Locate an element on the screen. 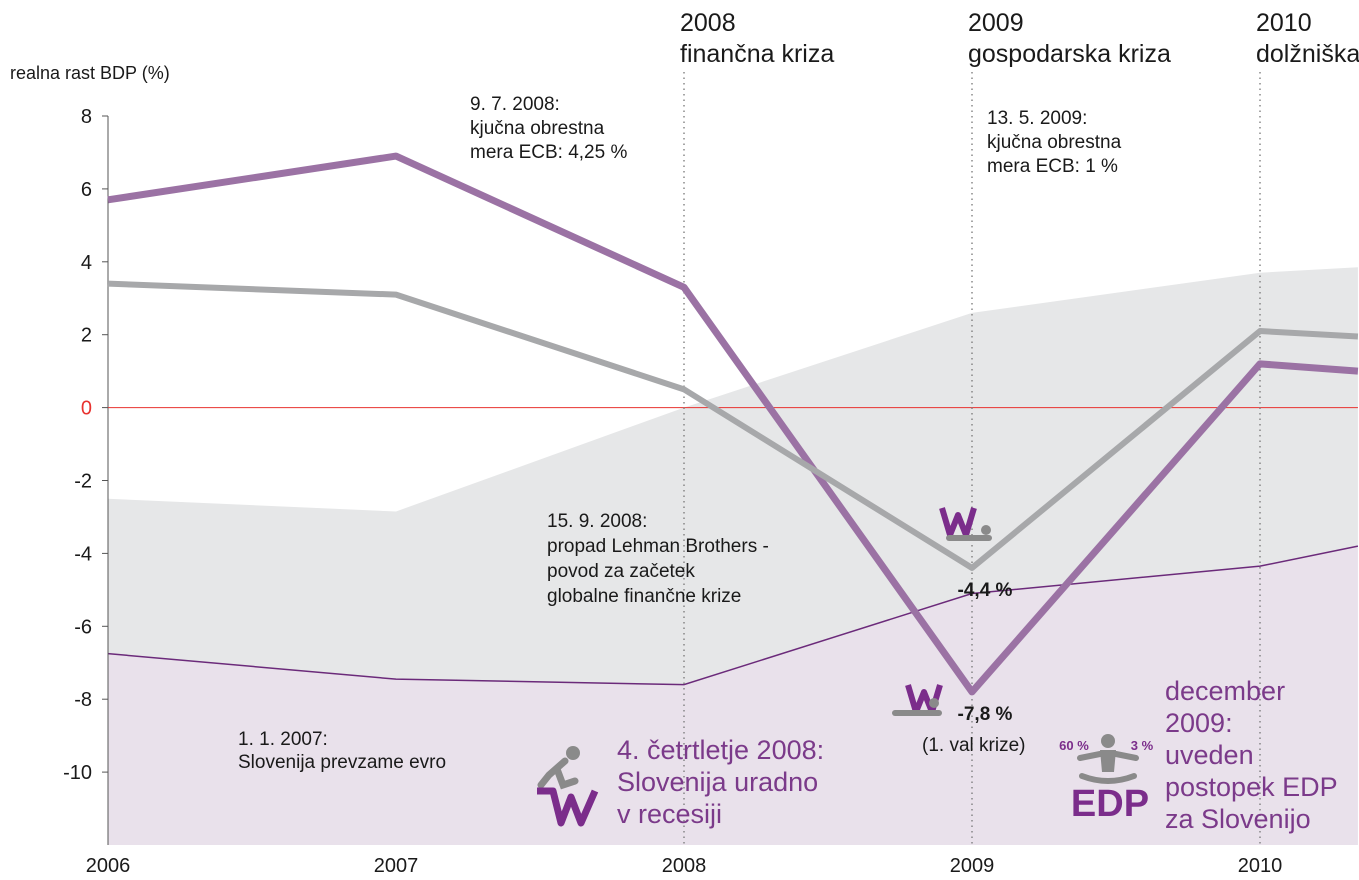 The image size is (1359, 880). event-label: 2009 is located at coordinates (996, 23).